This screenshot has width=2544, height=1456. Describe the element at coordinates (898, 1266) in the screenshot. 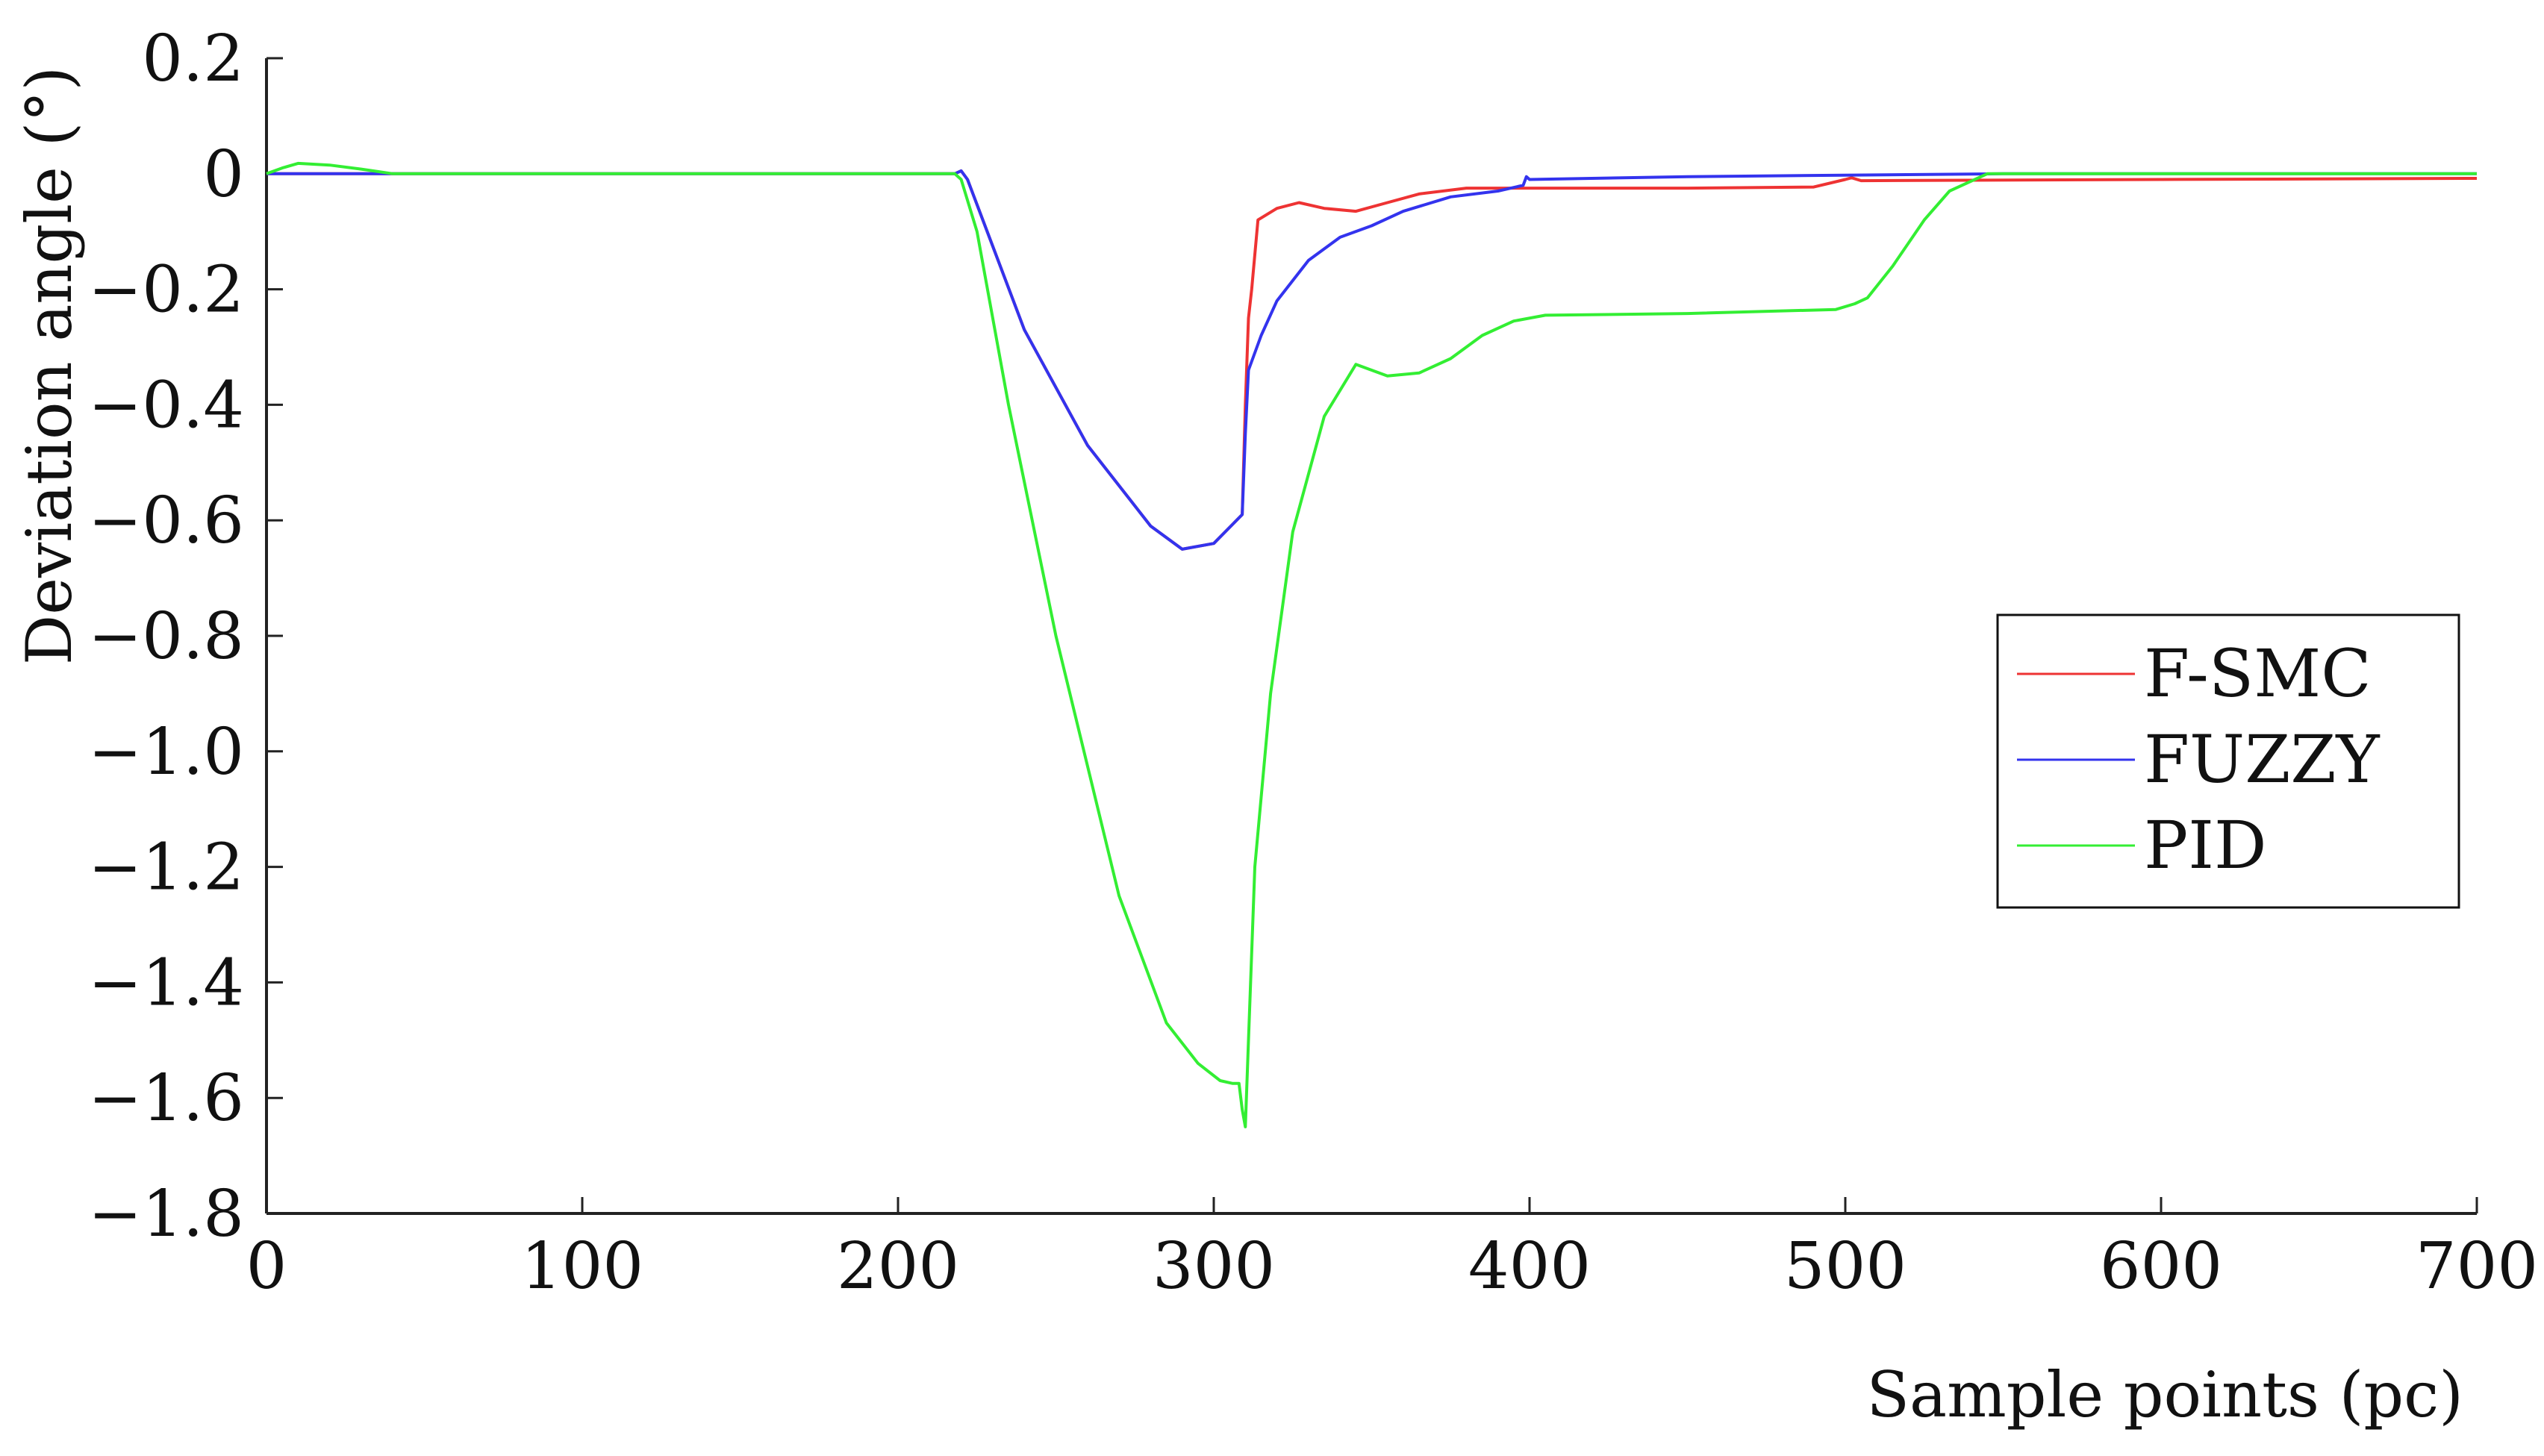

I see `x-tick-label: 200` at that location.